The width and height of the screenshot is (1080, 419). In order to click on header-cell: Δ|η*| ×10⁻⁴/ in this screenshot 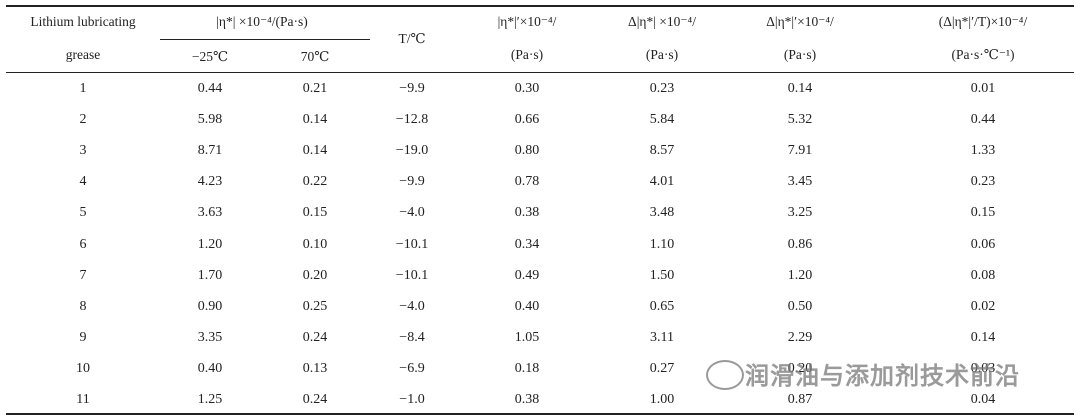, I will do `click(662, 21)`.